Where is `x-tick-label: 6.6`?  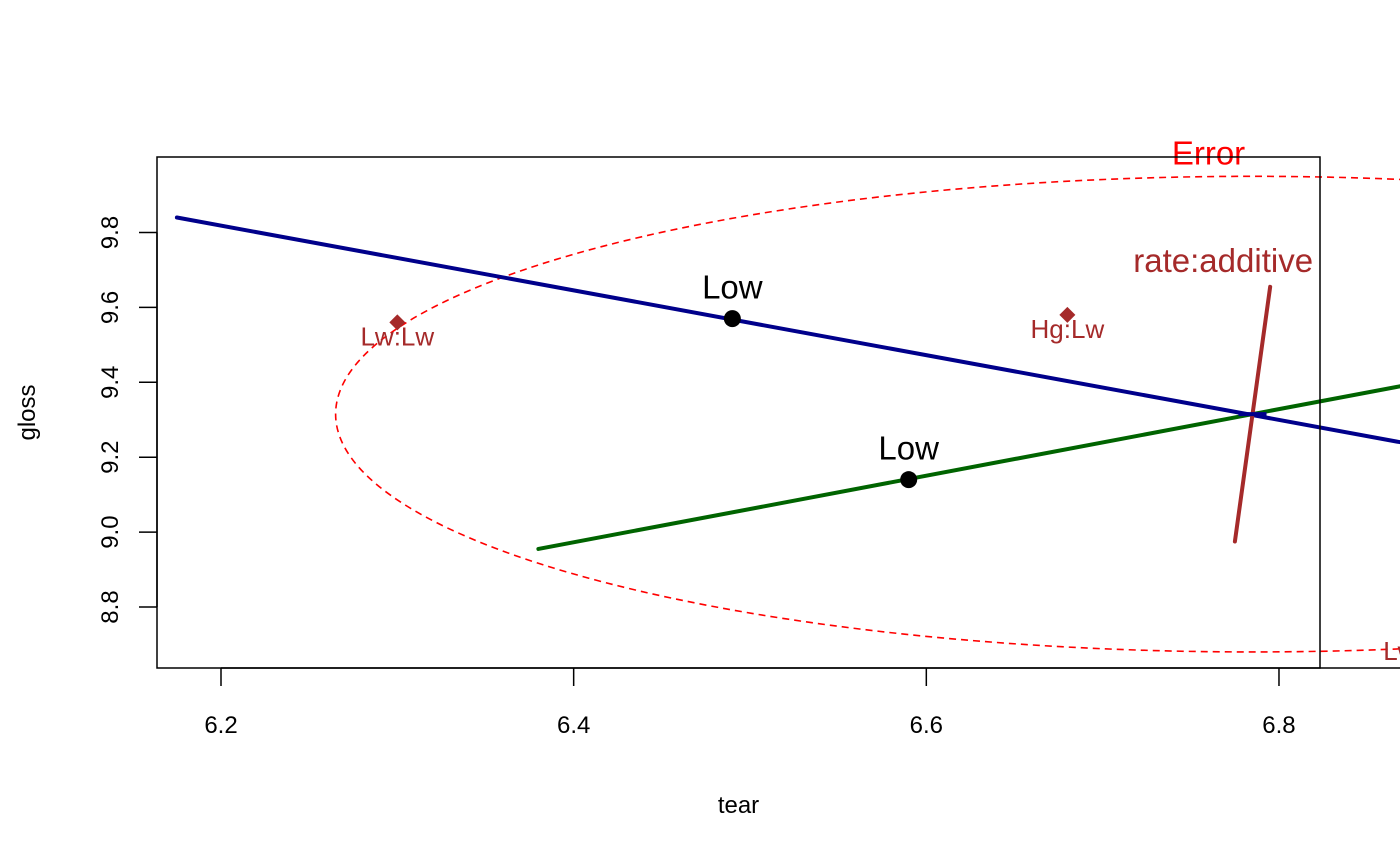 x-tick-label: 6.6 is located at coordinates (926, 725).